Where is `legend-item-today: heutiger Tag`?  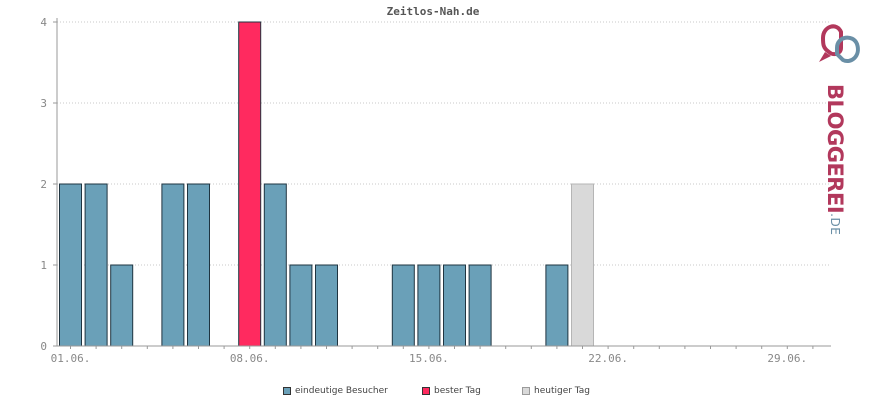 legend-item-today: heutiger Tag is located at coordinates (556, 391).